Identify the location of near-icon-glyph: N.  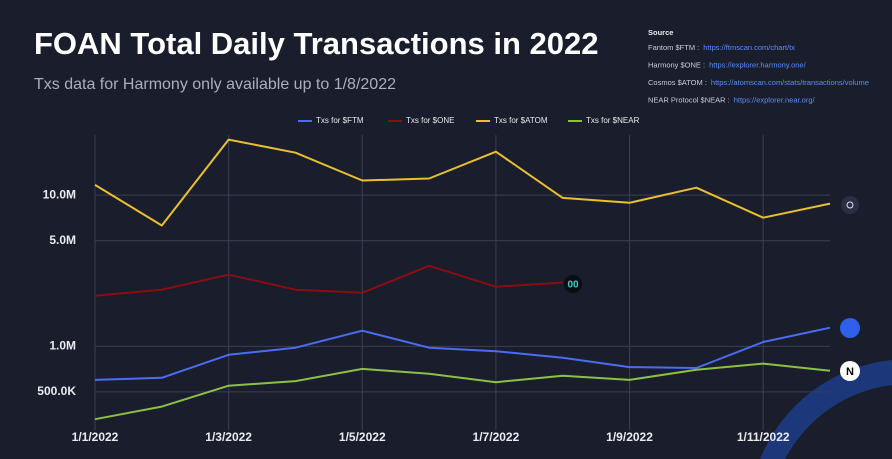
(850, 372).